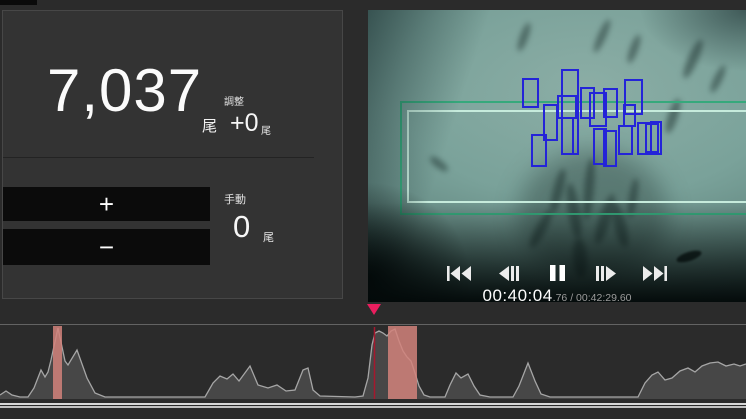 This screenshot has height=419, width=746. I want to click on skip-end-button, so click(655, 273).